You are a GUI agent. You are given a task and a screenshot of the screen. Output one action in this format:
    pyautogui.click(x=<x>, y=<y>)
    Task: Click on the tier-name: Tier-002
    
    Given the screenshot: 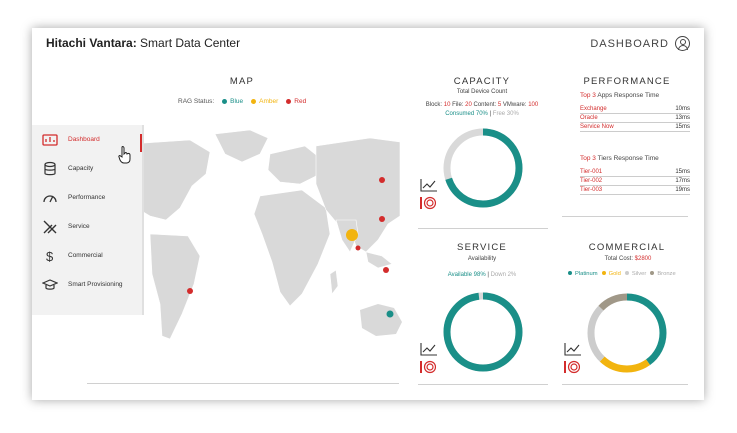 What is the action you would take?
    pyautogui.click(x=591, y=181)
    